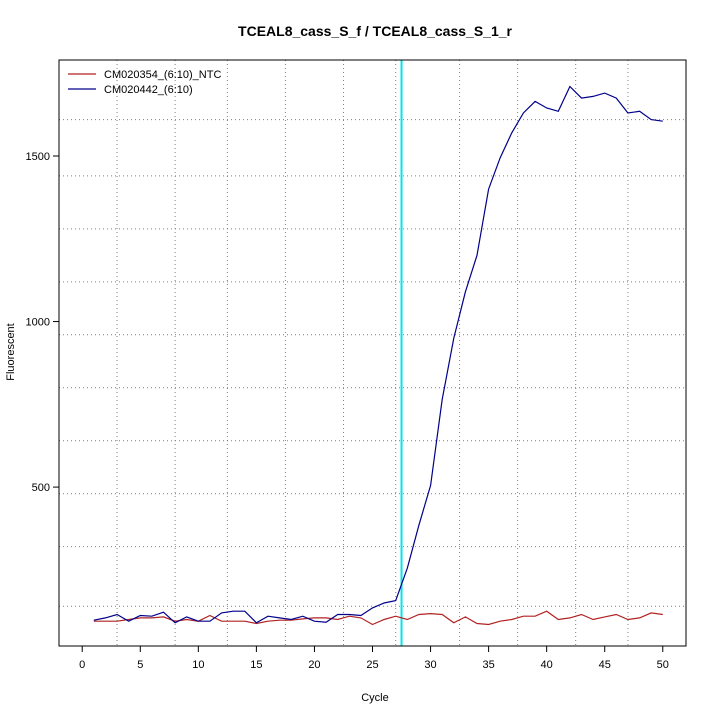 Image resolution: width=720 pixels, height=720 pixels. What do you see at coordinates (663, 665) in the screenshot?
I see `x-tick-label: 50` at bounding box center [663, 665].